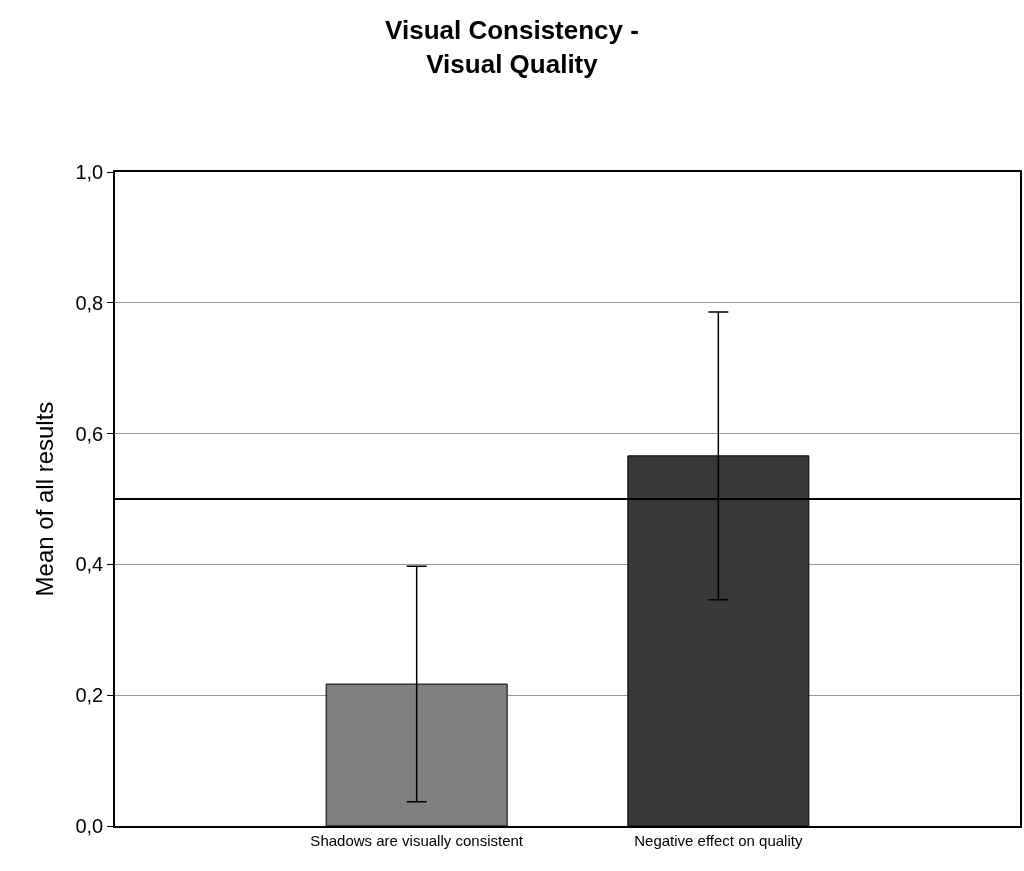  I want to click on y-tick-label: 0,6, so click(89, 433).